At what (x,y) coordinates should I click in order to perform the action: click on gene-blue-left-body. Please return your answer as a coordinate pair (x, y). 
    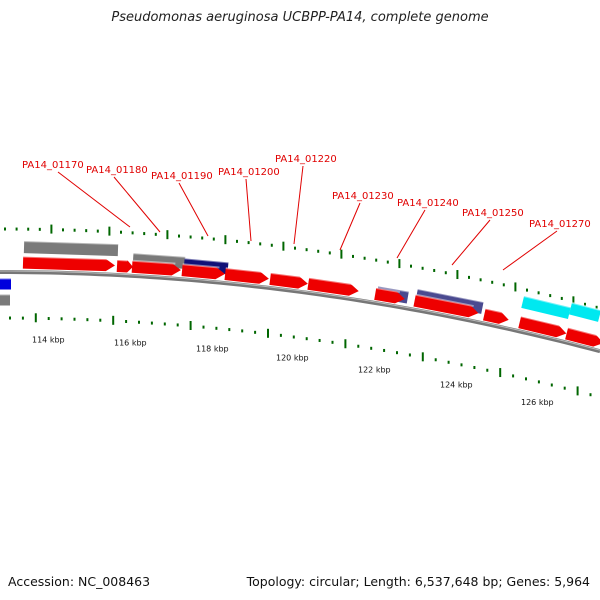
    Looking at the image, I should click on (6, 284).